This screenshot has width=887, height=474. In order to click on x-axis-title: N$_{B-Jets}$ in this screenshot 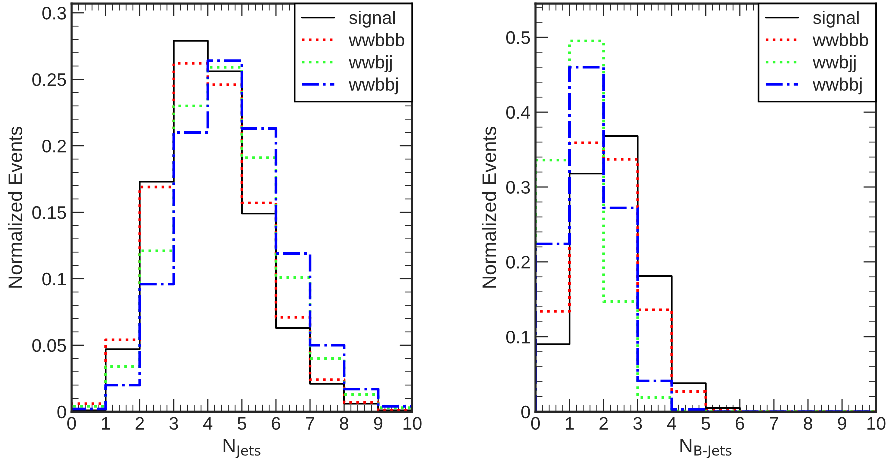, I will do `click(706, 448)`.